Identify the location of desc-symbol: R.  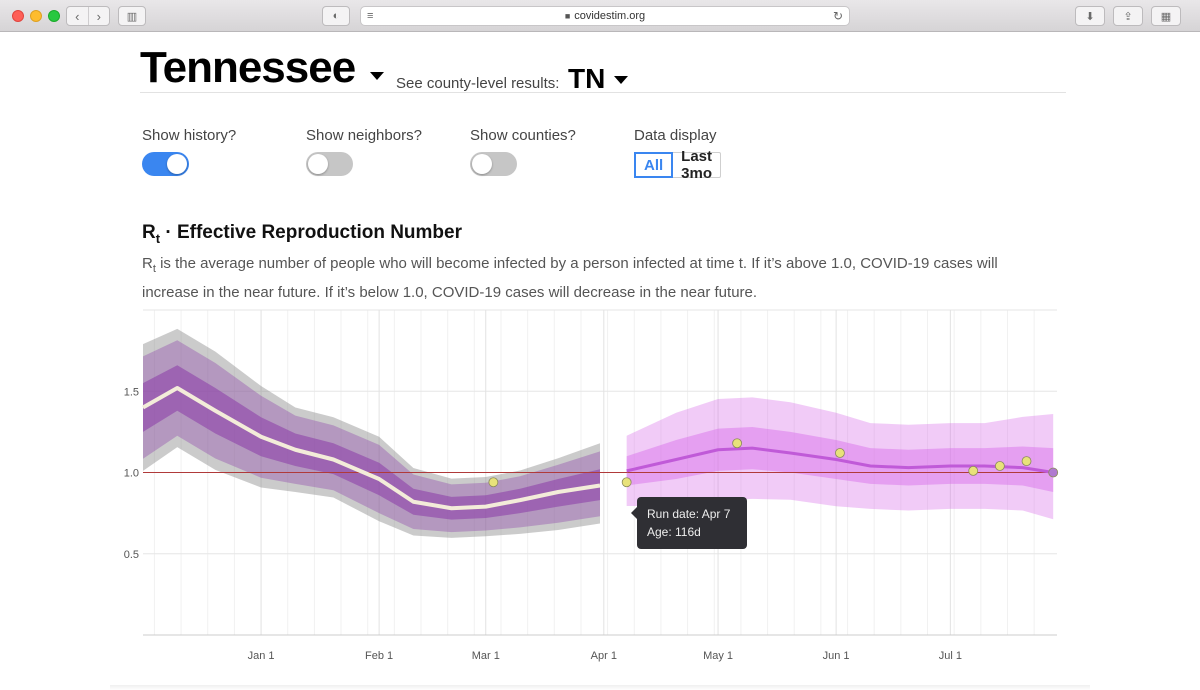
(147, 263).